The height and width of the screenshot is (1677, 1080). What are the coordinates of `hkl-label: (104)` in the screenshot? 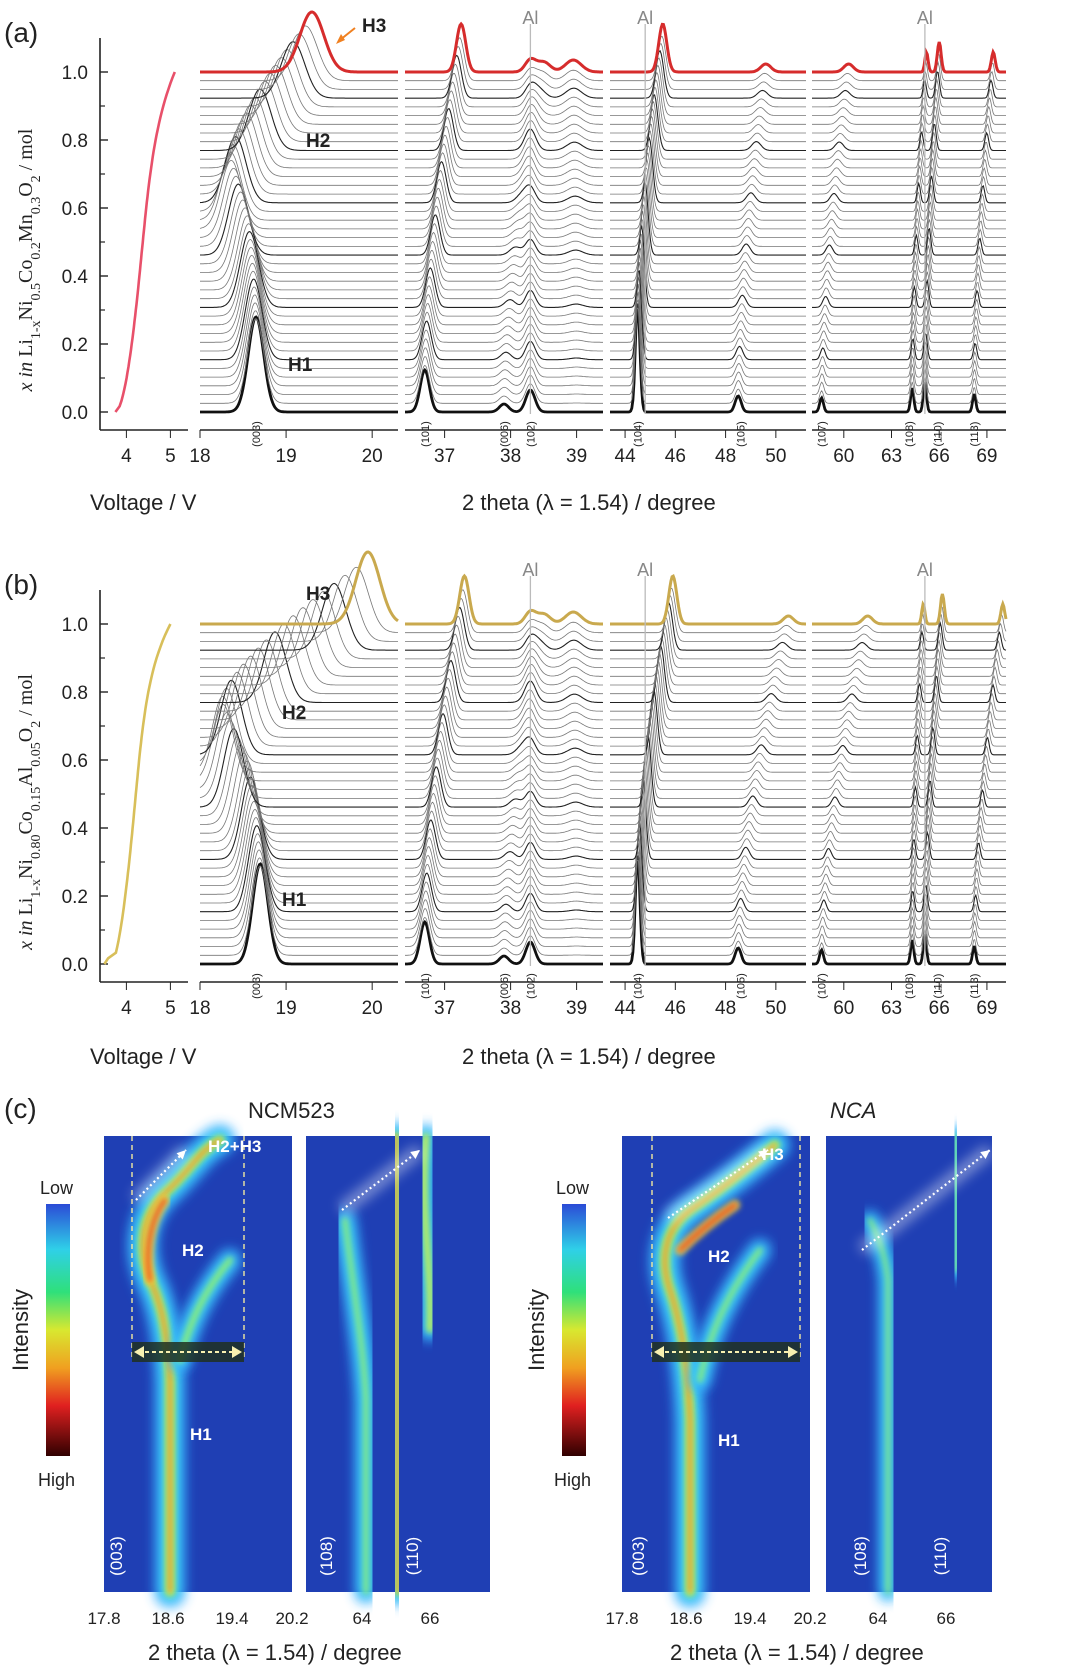 It's located at (639, 986).